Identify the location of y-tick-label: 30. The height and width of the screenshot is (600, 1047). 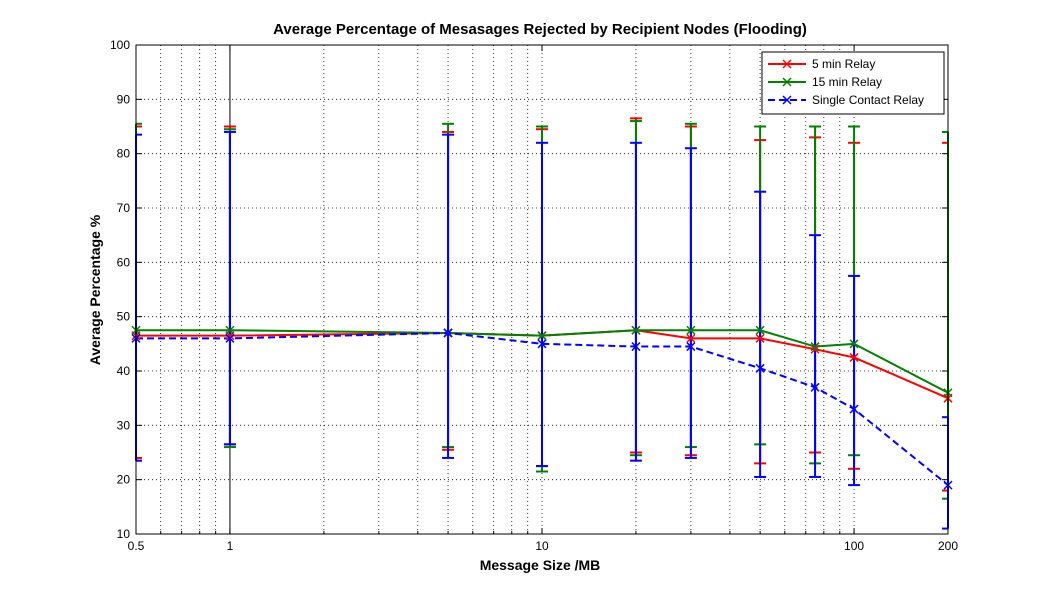
(124, 425).